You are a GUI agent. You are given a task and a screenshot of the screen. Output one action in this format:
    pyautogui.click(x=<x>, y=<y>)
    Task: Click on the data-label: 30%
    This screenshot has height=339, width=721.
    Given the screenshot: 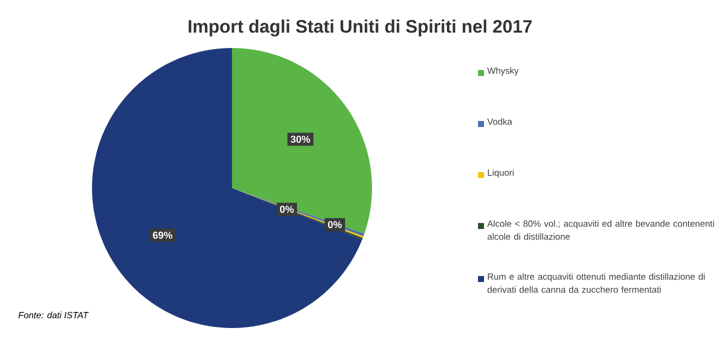 What is the action you would take?
    pyautogui.click(x=300, y=139)
    